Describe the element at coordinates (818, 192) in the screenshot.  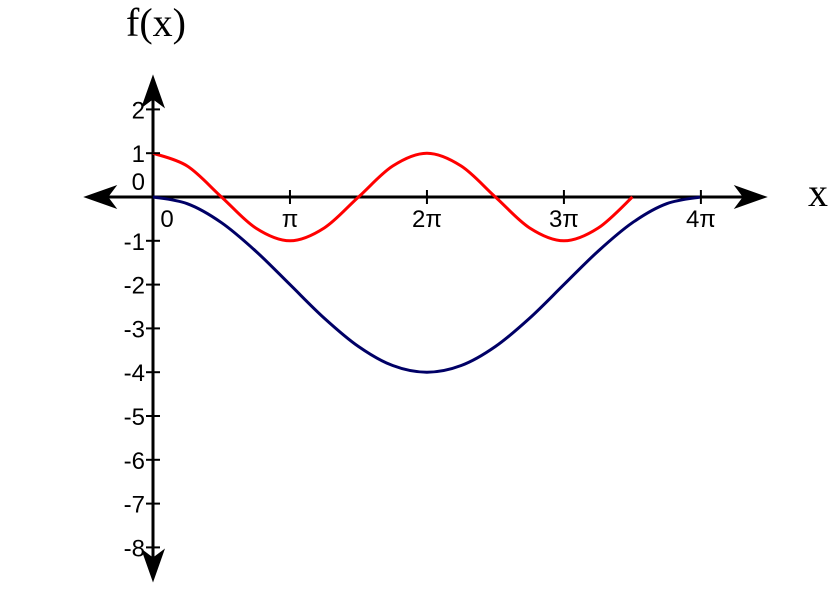
I see `x-axis-title: x` at that location.